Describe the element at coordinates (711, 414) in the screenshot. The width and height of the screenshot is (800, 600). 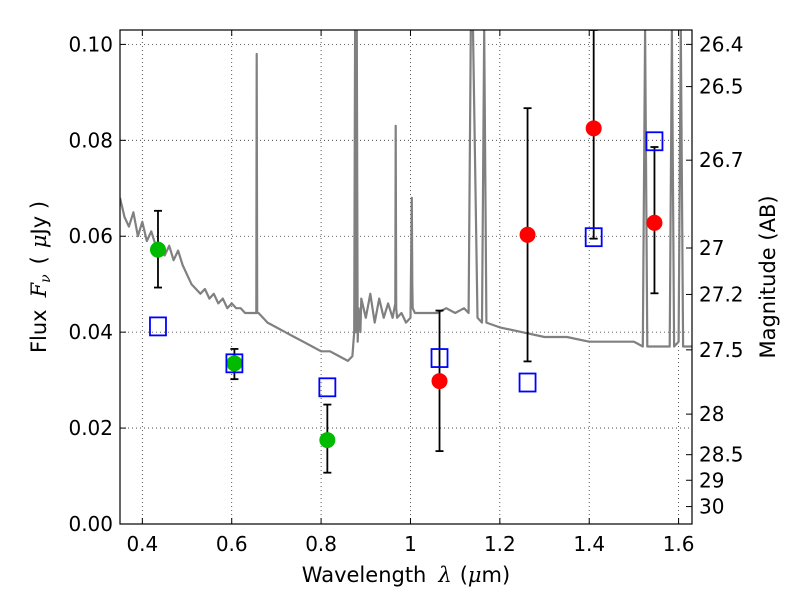
I see `y2-tick-label: 28` at that location.